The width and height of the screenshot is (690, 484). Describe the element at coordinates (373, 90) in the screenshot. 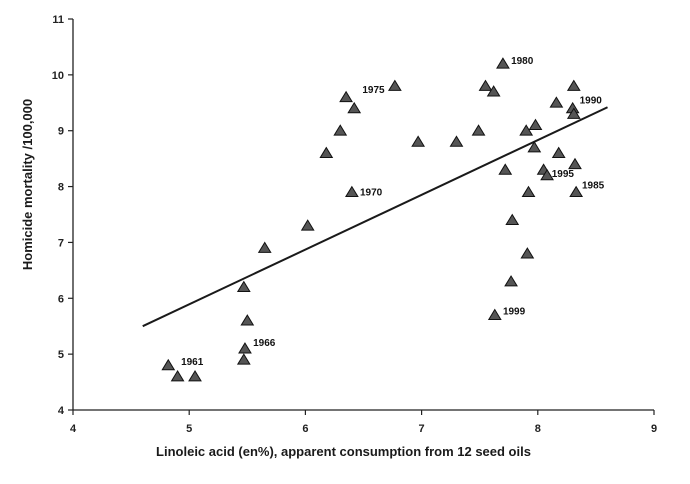

I see `year-label: 1975` at that location.